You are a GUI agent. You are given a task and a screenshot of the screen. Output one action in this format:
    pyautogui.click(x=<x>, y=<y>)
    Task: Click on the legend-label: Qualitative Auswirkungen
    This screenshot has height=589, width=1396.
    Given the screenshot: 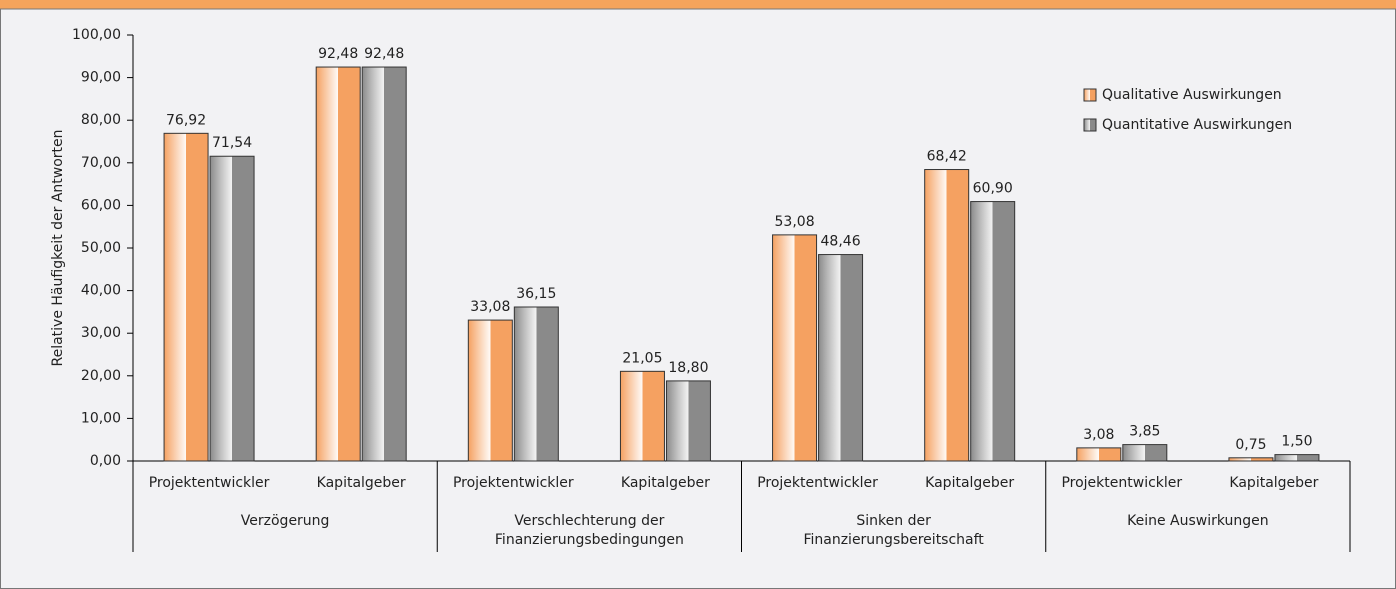 What is the action you would take?
    pyautogui.click(x=1192, y=95)
    